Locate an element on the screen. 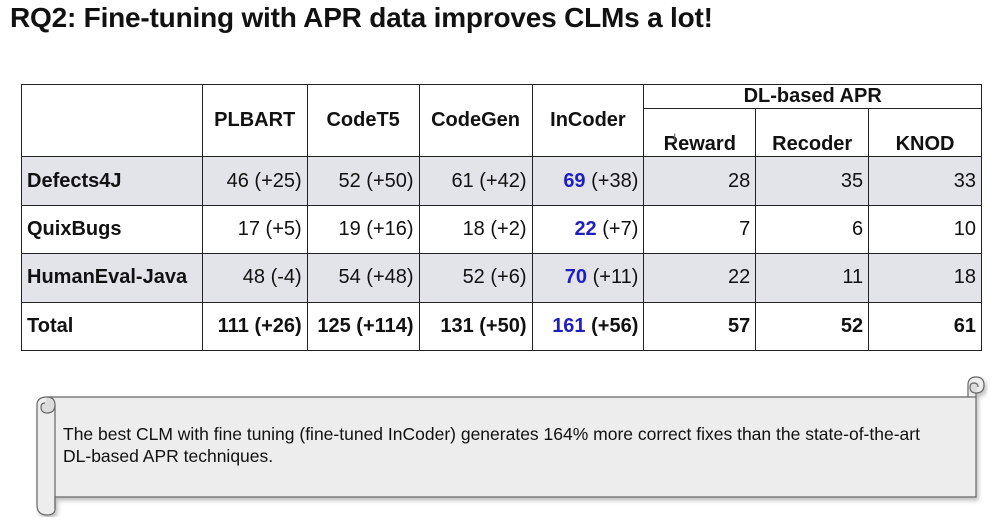 The height and width of the screenshot is (521, 1000). cell-recoder: 52 is located at coordinates (812, 326).